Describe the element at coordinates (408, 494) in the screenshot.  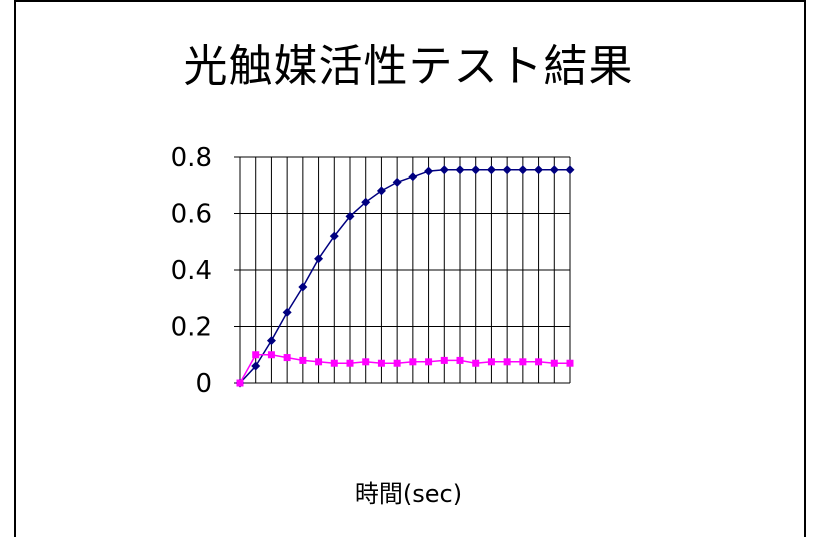
I see `x-axis-label: 時間(sec)` at that location.